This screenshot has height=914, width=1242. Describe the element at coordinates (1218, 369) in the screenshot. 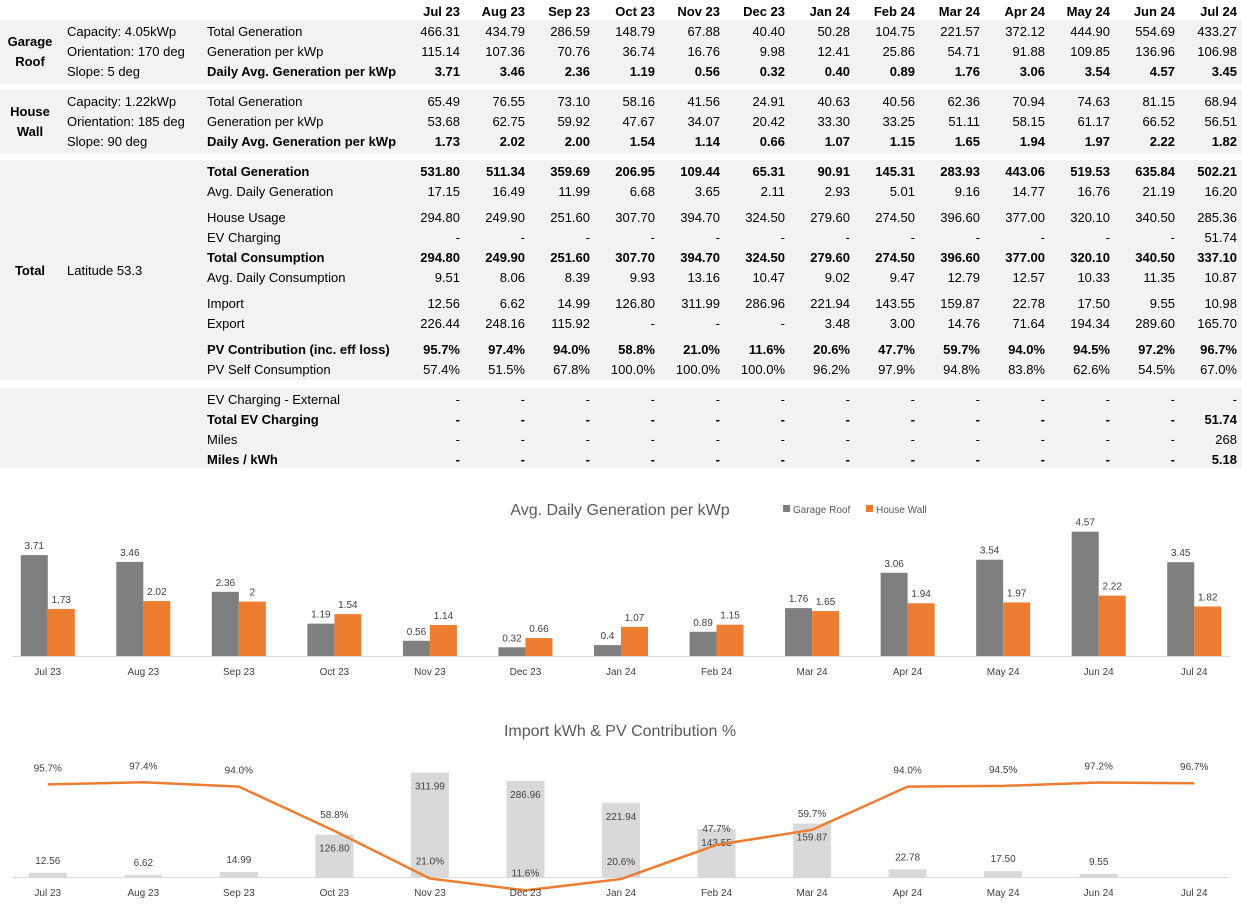

I see `table-cell: 67.0%` at that location.